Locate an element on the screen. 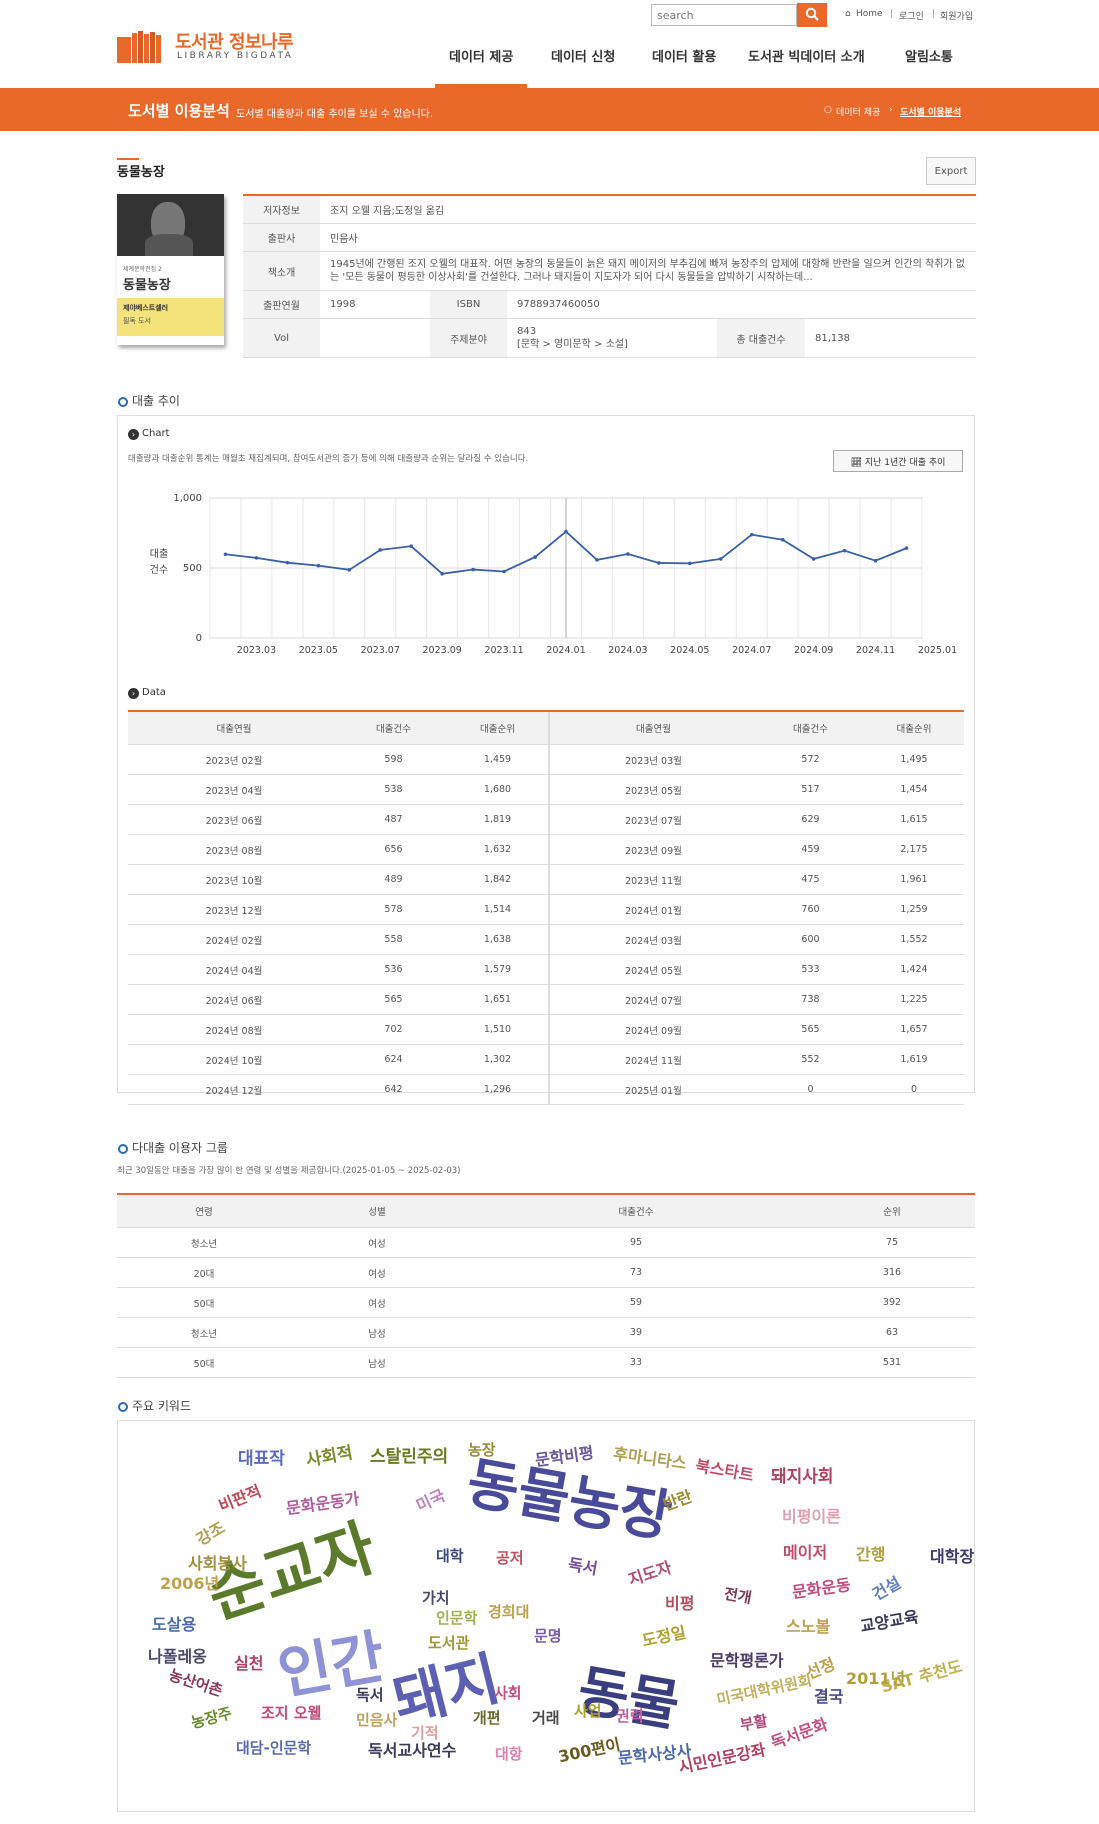 The width and height of the screenshot is (1099, 1824). keyword-item: 스탈린주의 is located at coordinates (409, 1457).